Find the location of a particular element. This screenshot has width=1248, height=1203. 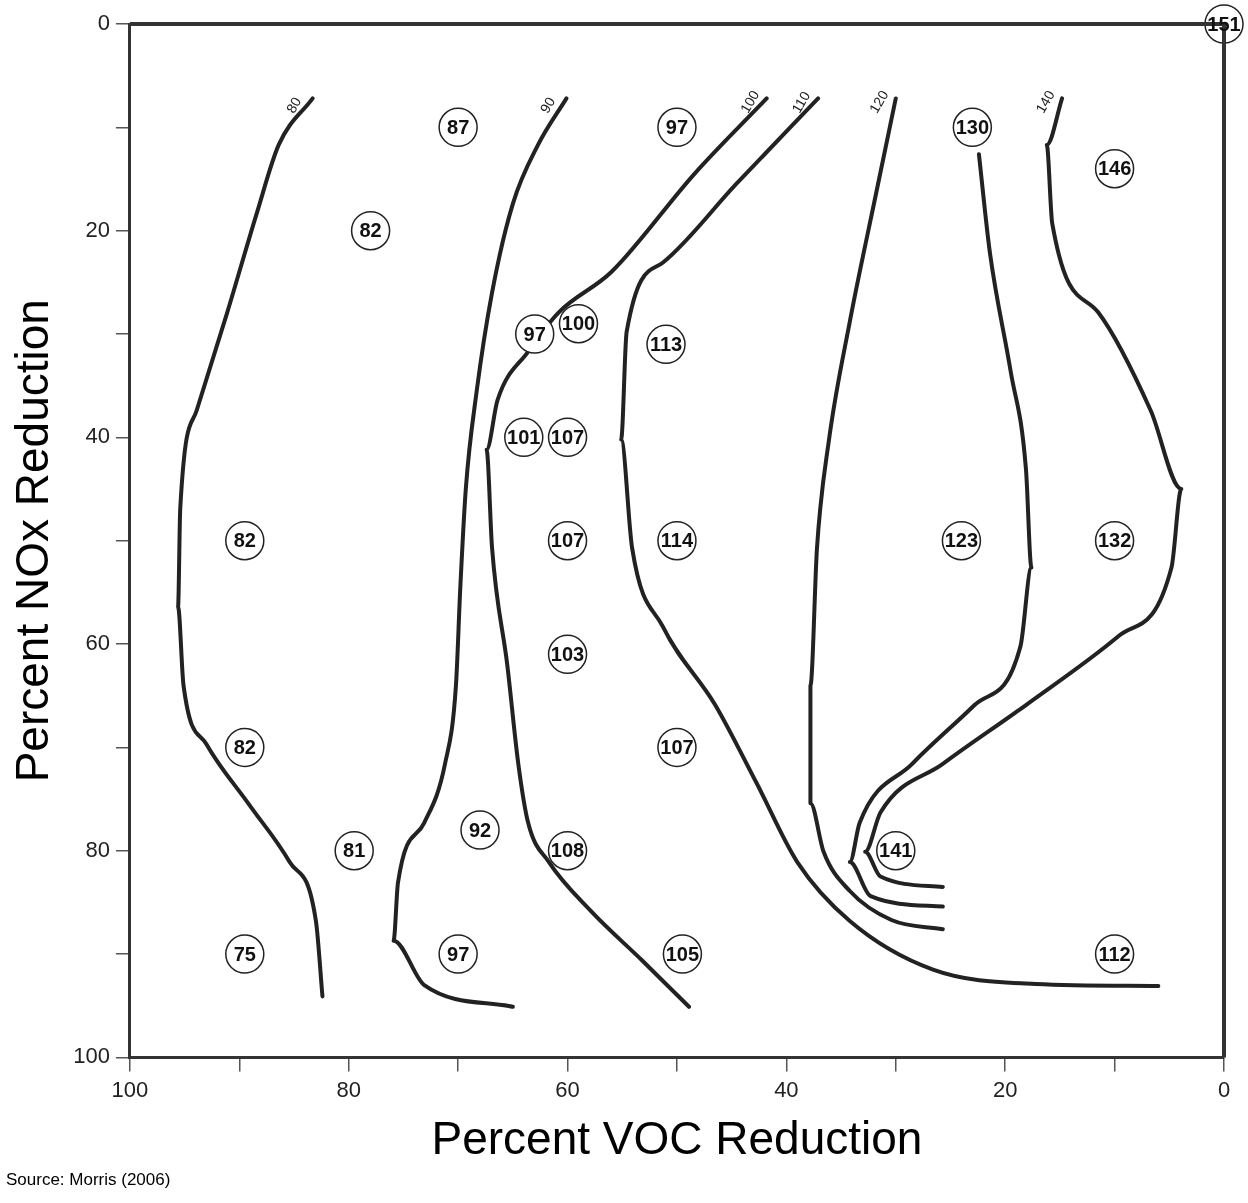

y-tick-label: 20 is located at coordinates (97, 229).